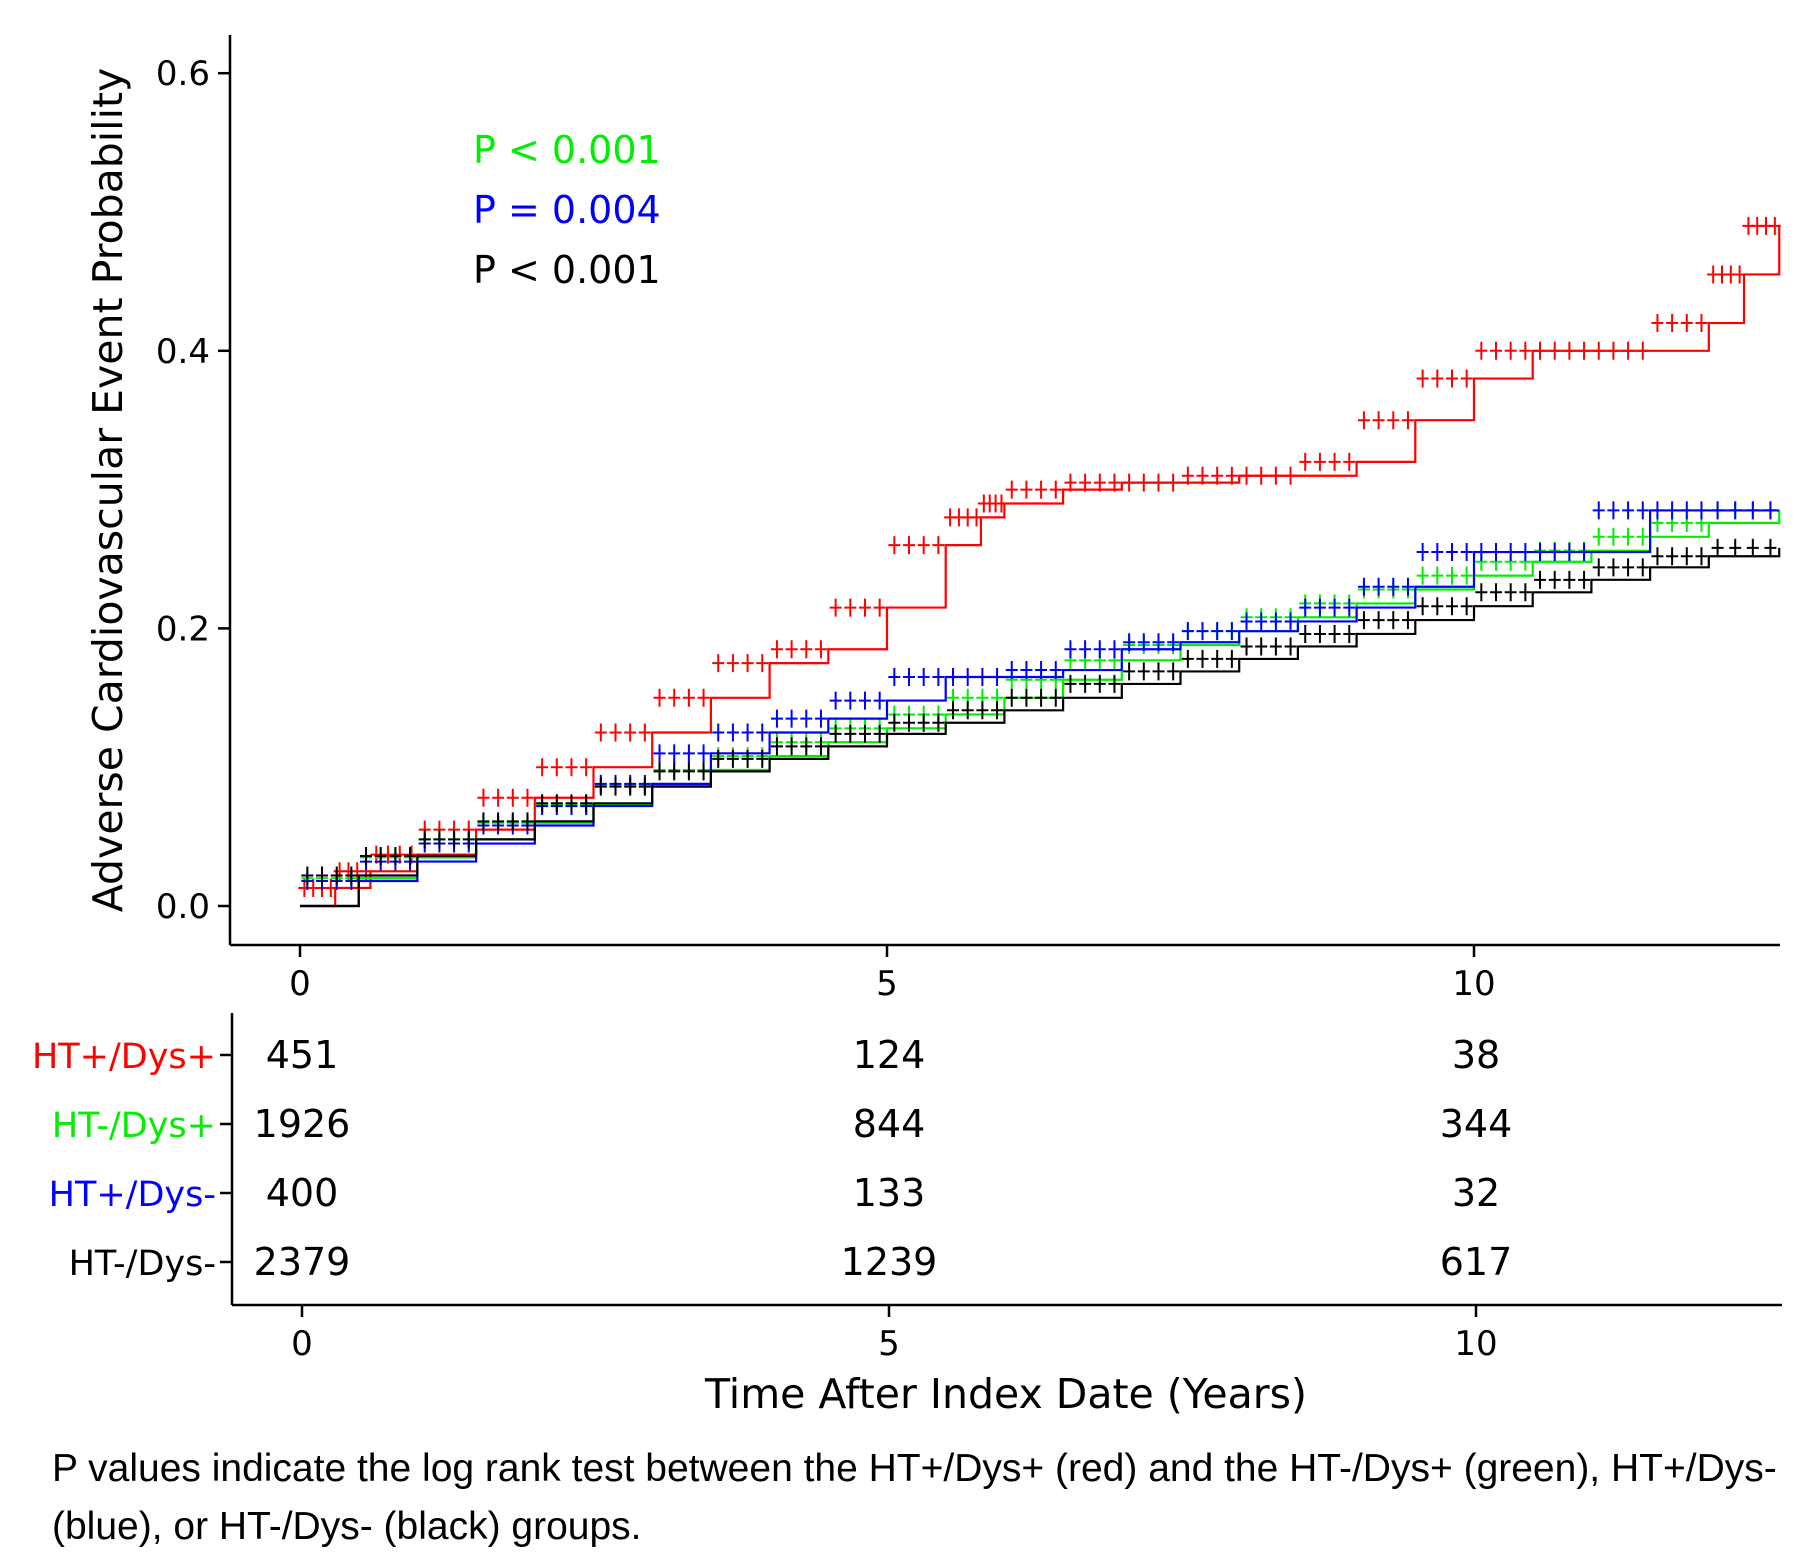 This screenshot has width=1810, height=1557. Describe the element at coordinates (567, 150) in the screenshot. I see `p-value-label: P < 0.001` at that location.